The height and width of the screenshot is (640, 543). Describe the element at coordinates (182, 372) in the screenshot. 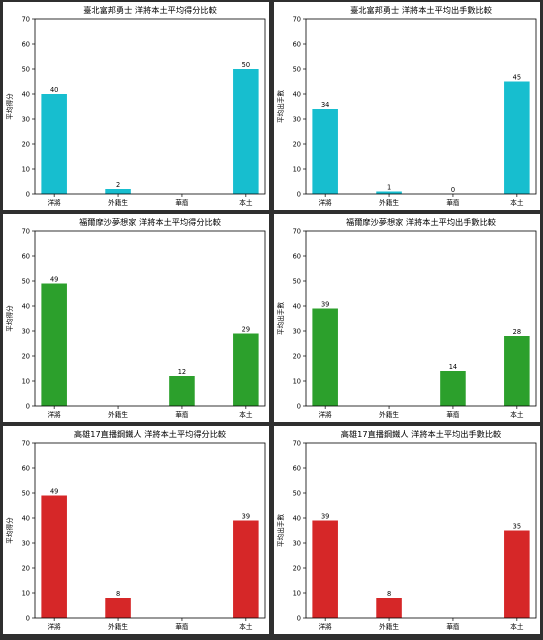

I see `data-label: 12` at that location.